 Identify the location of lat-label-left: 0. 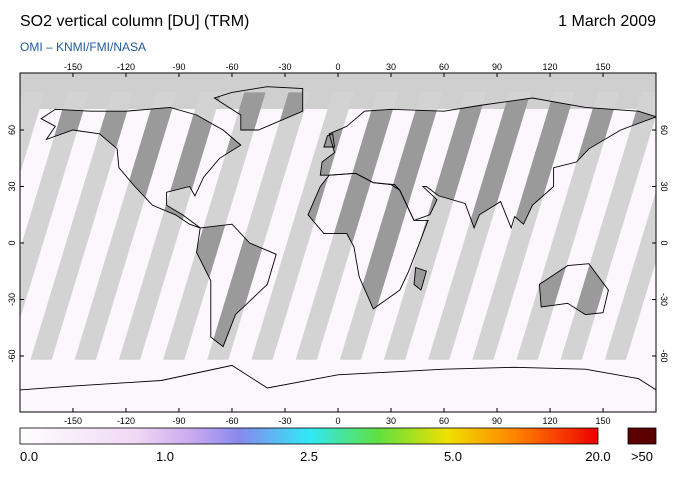
(12, 242).